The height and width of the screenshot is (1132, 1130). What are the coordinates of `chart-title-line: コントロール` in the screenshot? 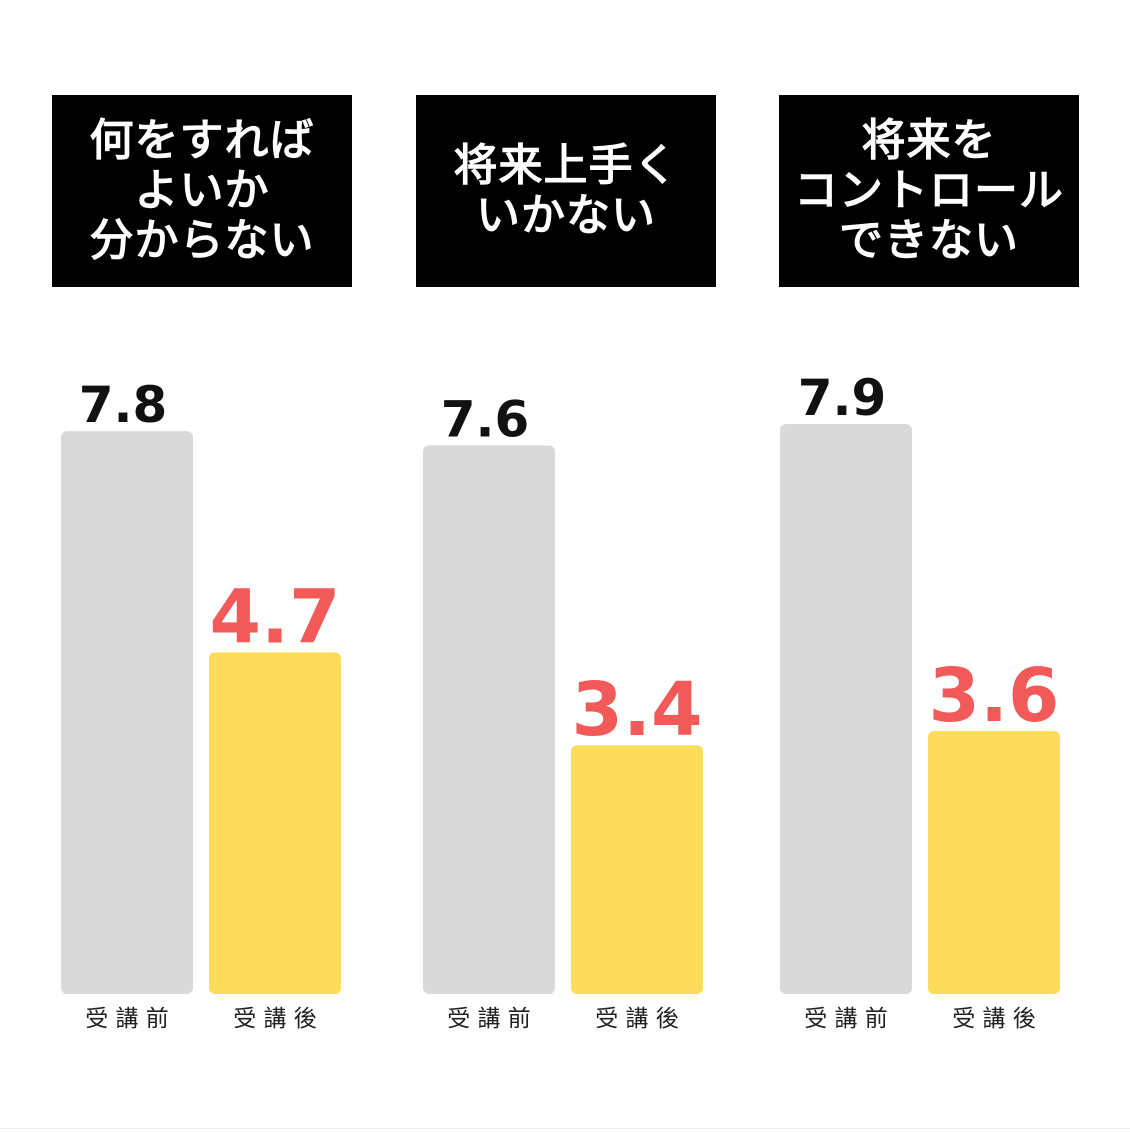 It's located at (929, 190).